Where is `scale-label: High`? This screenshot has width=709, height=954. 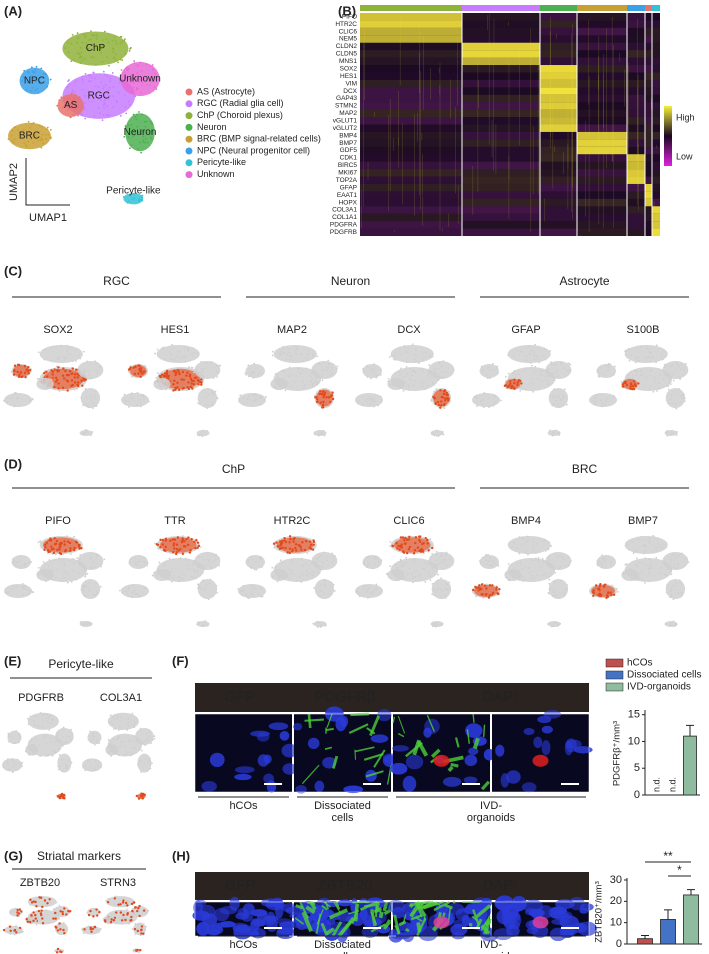 scale-label: High is located at coordinates (685, 117).